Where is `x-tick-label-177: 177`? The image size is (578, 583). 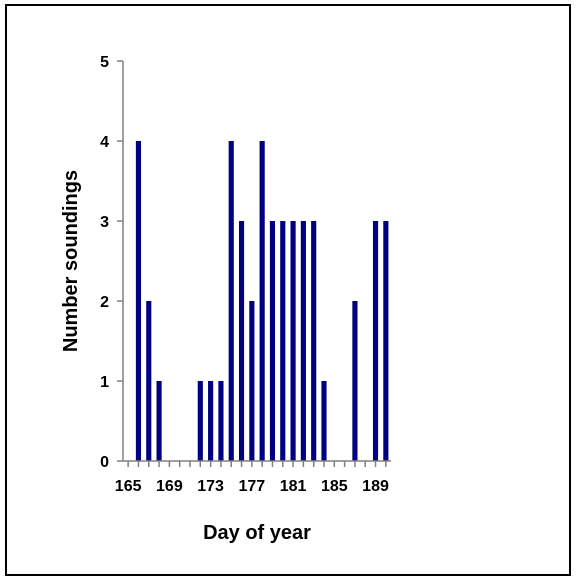
x-tick-label-177: 177 is located at coordinates (251, 486).